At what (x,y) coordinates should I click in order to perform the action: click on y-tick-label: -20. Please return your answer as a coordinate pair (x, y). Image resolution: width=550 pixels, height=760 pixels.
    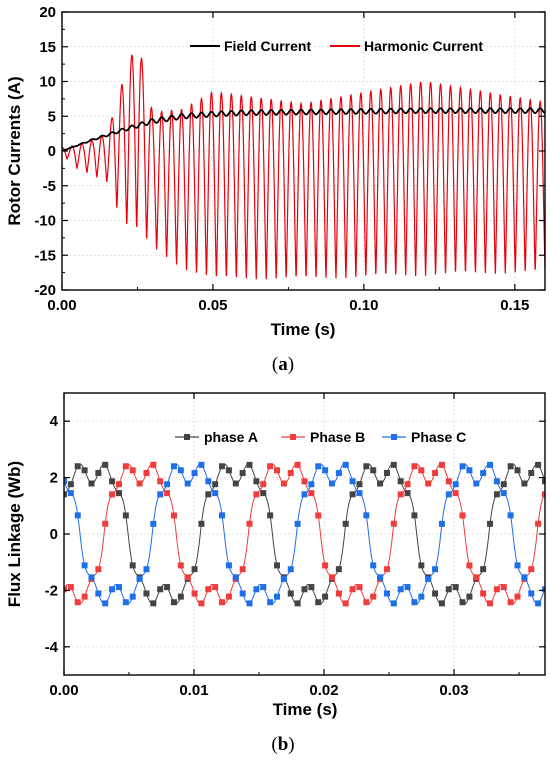
    Looking at the image, I should click on (45, 290).